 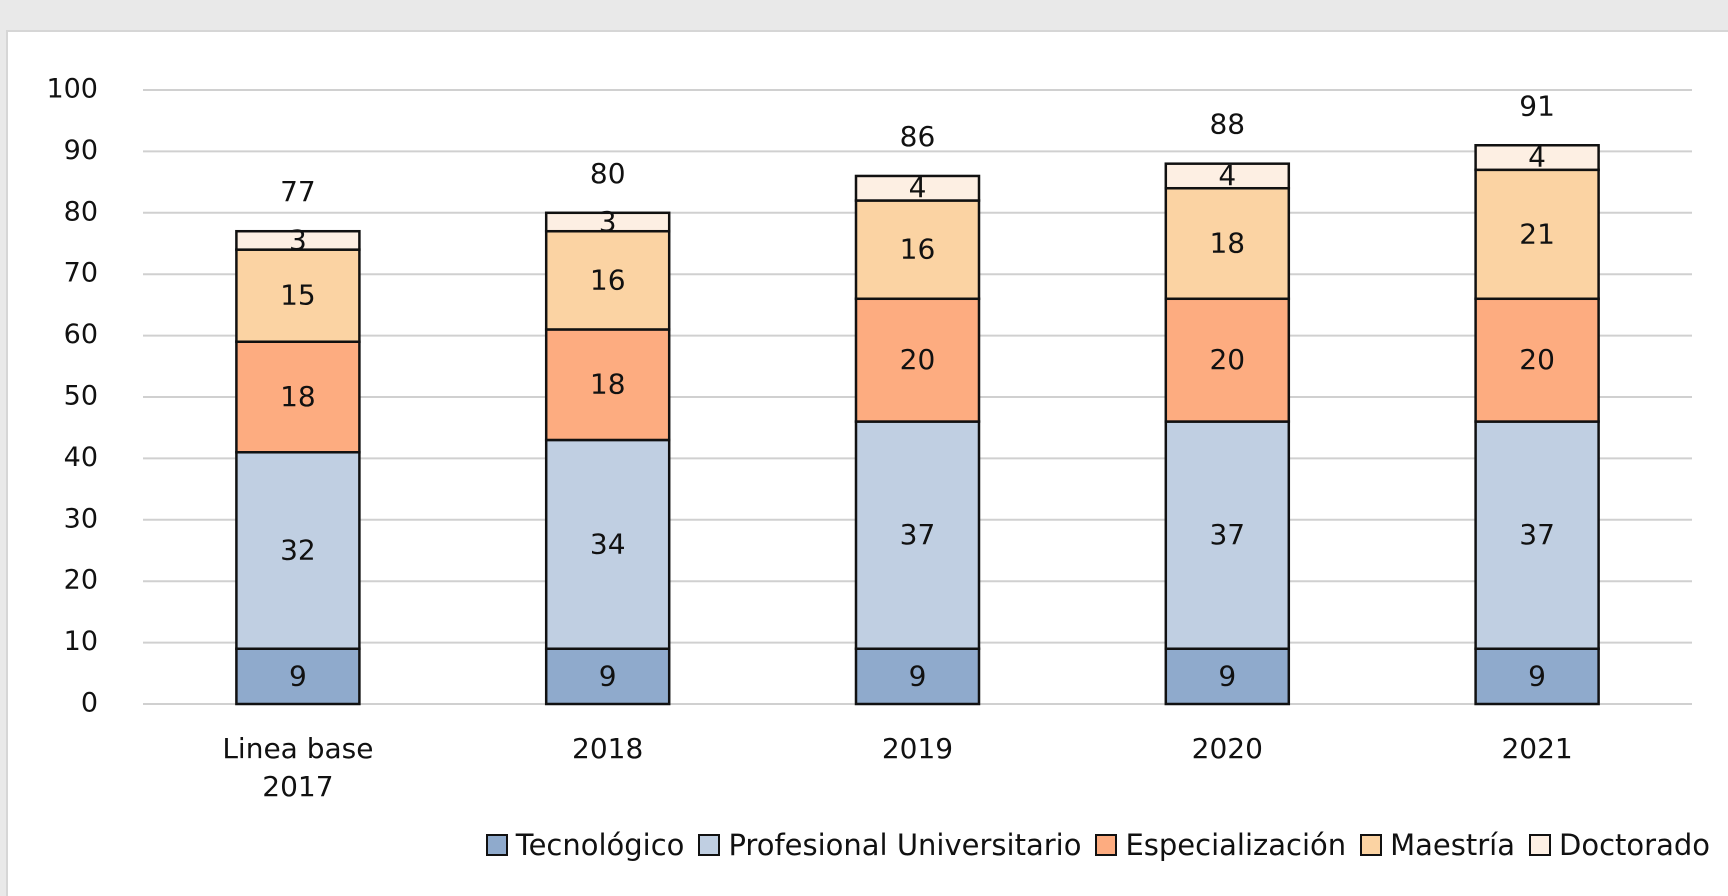 I want to click on y-tick-label: 30, so click(x=81, y=518).